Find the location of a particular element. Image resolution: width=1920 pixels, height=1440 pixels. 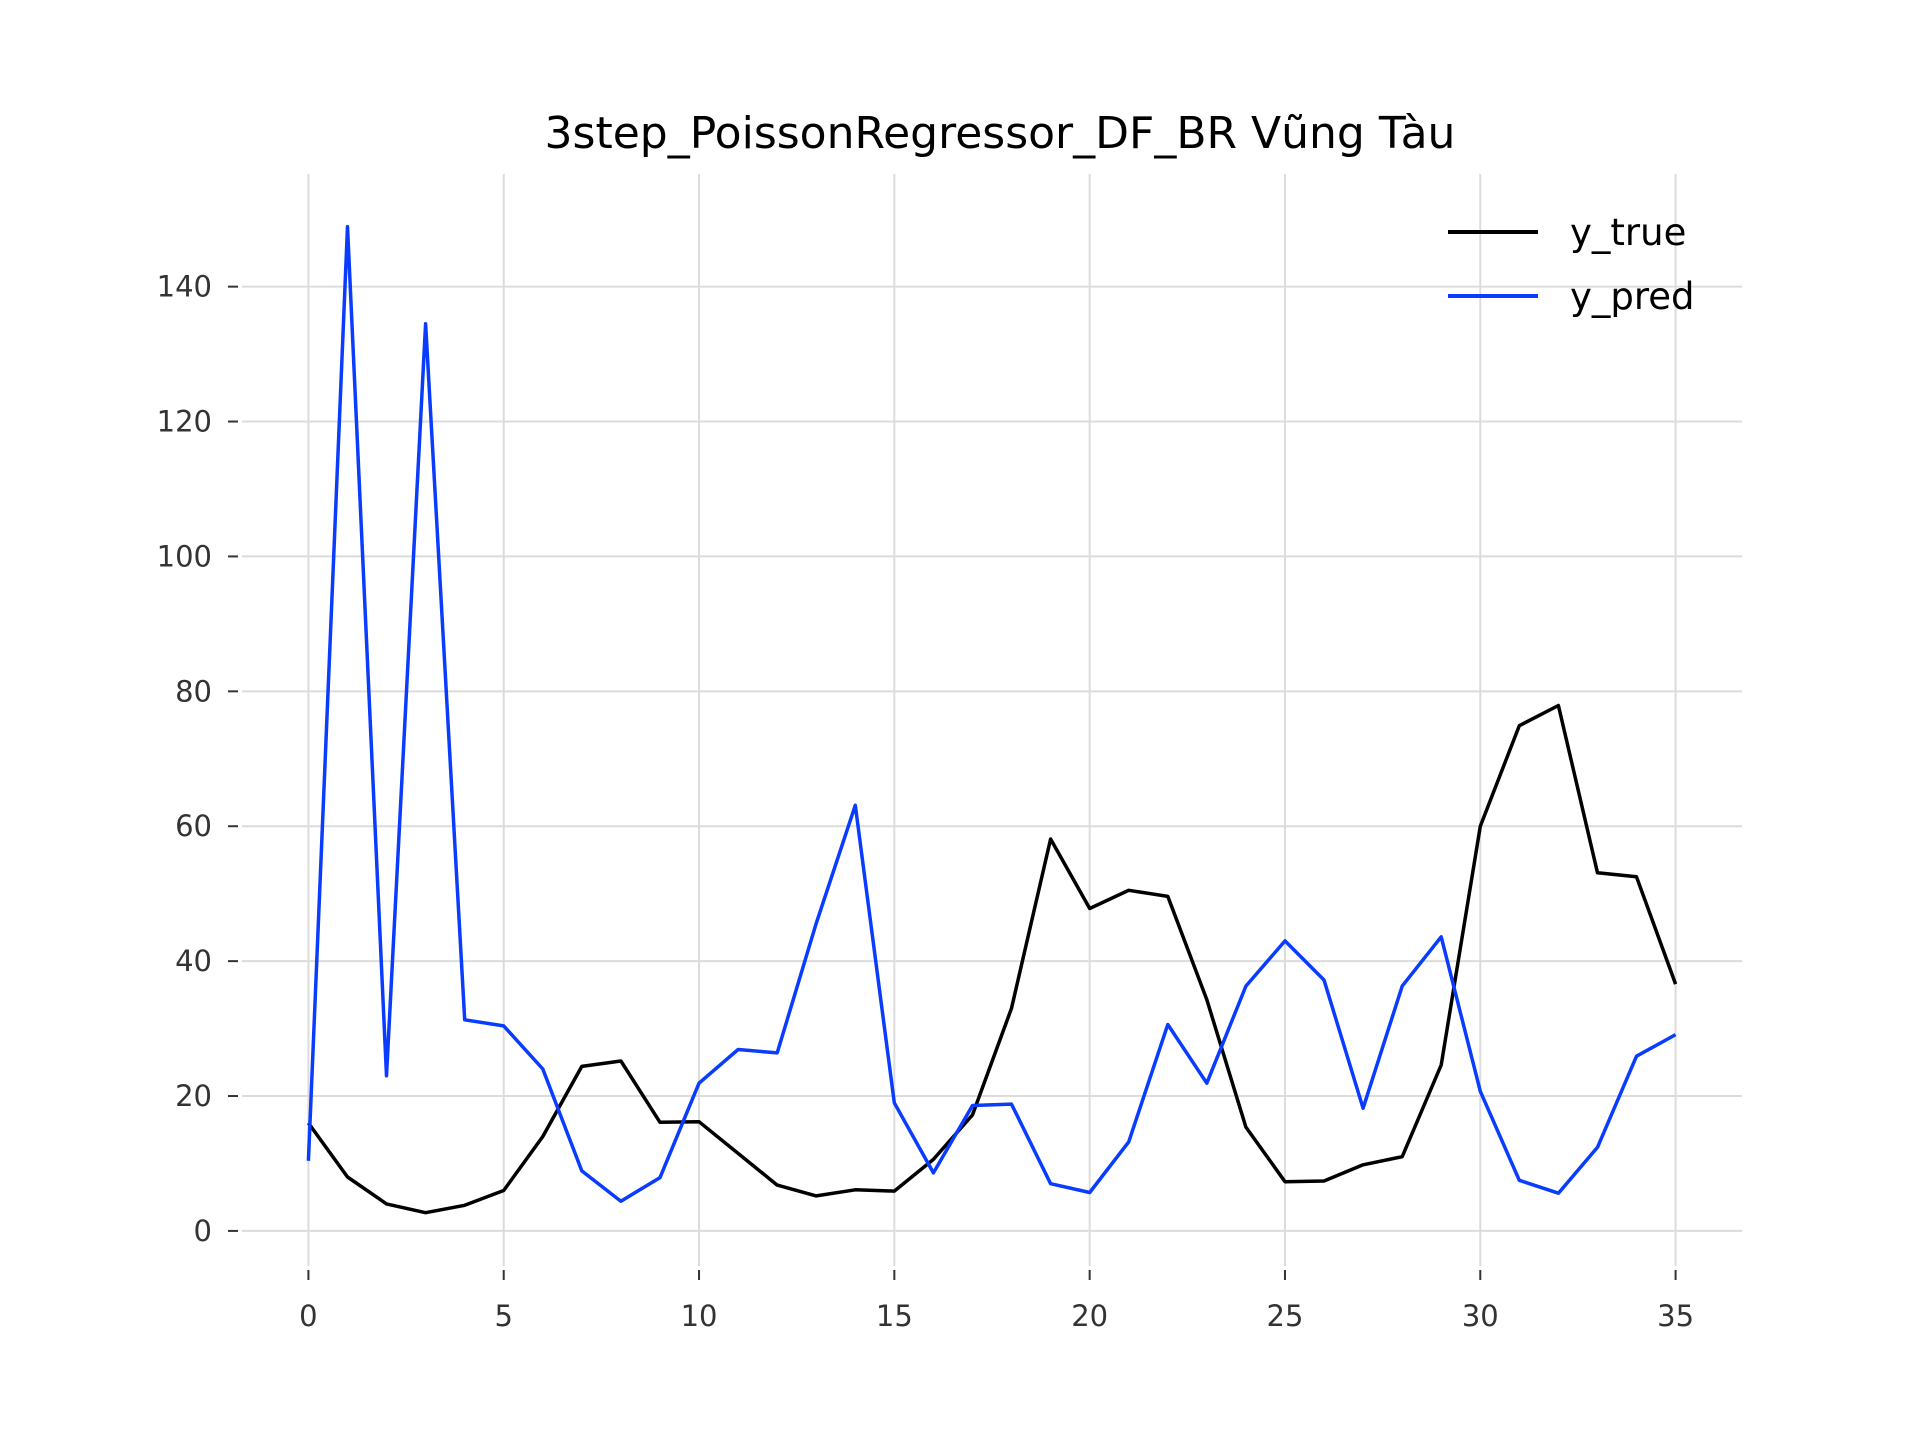

y-tick-label: 20 is located at coordinates (193, 1096).